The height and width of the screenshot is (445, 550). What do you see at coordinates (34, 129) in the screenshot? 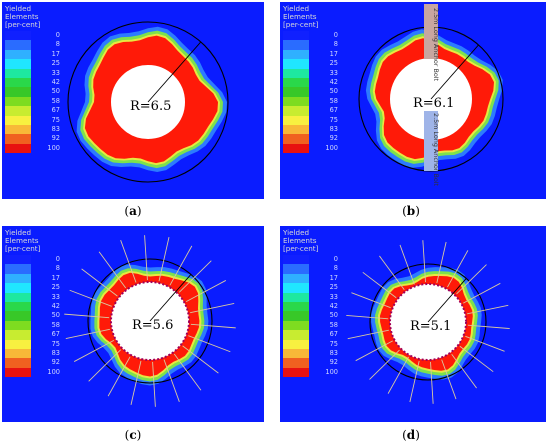
I see `legend-entry: 83` at bounding box center [34, 129].